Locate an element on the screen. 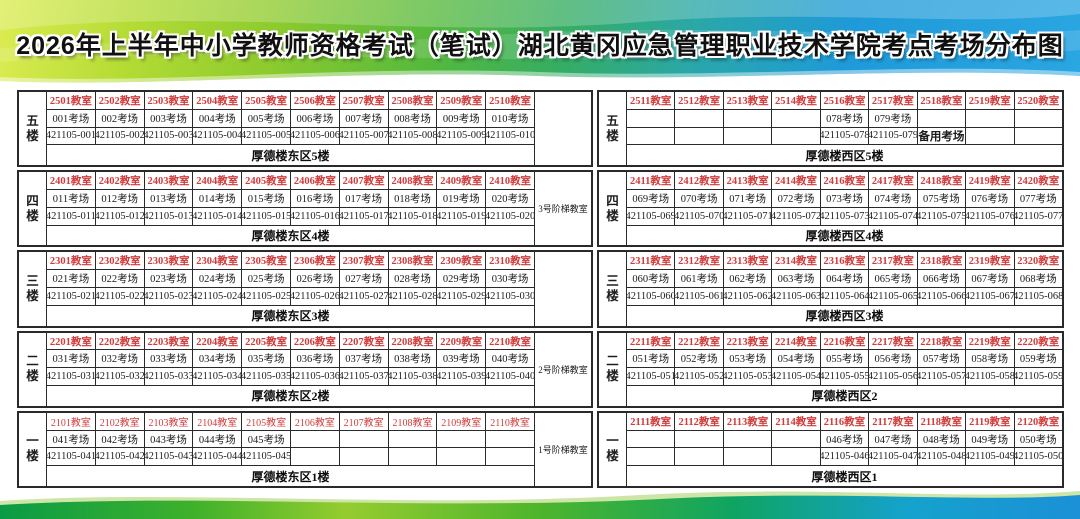 This screenshot has height=519, width=1080. room-cell: 2511教室 is located at coordinates (651, 100).